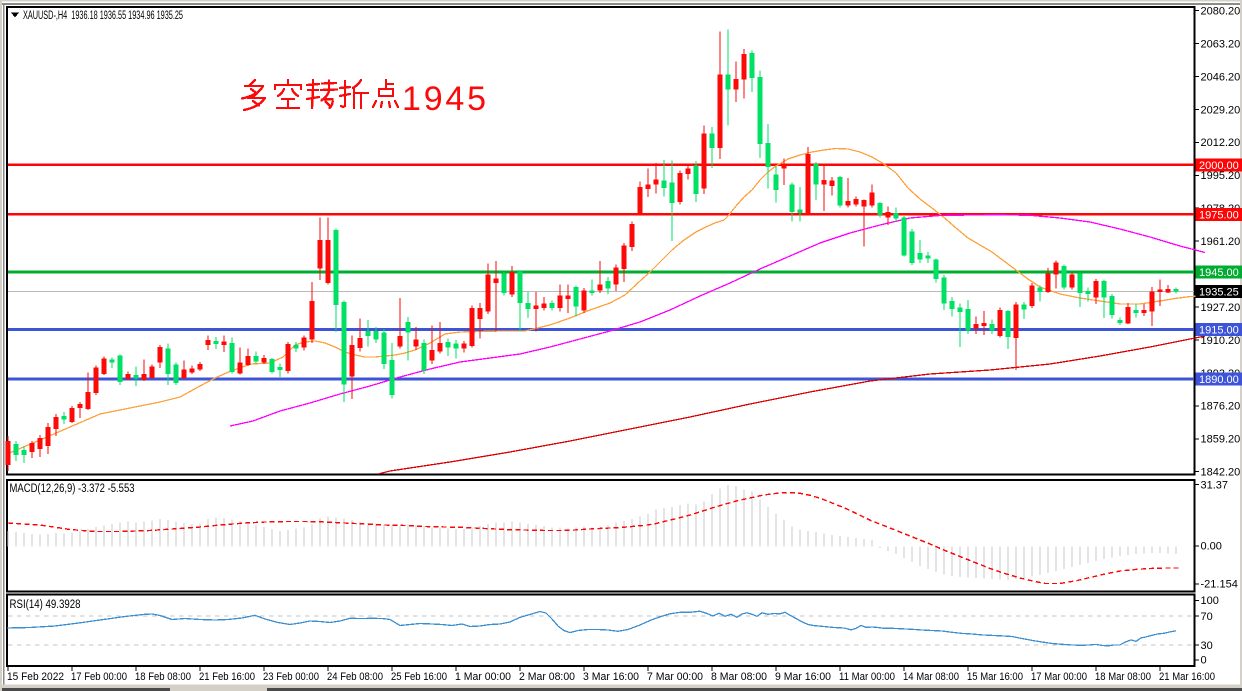  What do you see at coordinates (1204, 661) in the screenshot?
I see `svg-text: 0` at bounding box center [1204, 661].